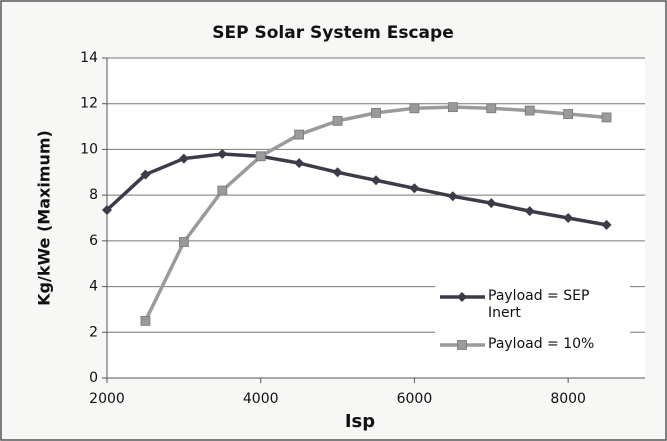  Describe the element at coordinates (261, 399) in the screenshot. I see `x-tick-label: 4000` at that location.